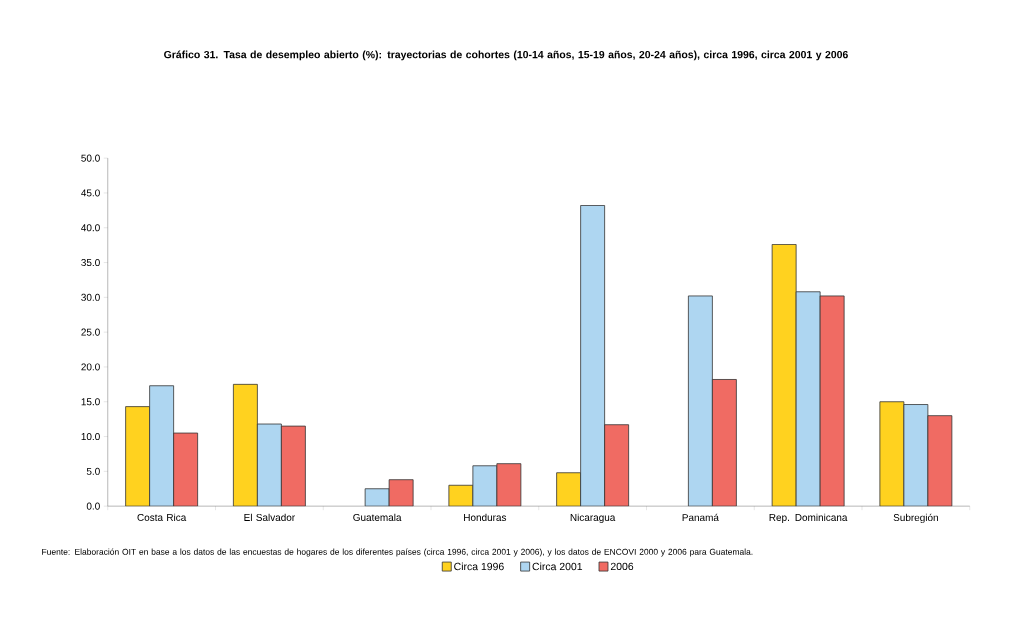 This screenshot has width=1013, height=621. Describe the element at coordinates (397, 552) in the screenshot. I see `source-note: Fuente: Elaboración OIT en base a los datos de las encuestas de hogares de los diferentes países (circa 1996, circa 2001 y 2006), y los datos de ENCOVI 2000 y 2006 para Guatemala.` at that location.